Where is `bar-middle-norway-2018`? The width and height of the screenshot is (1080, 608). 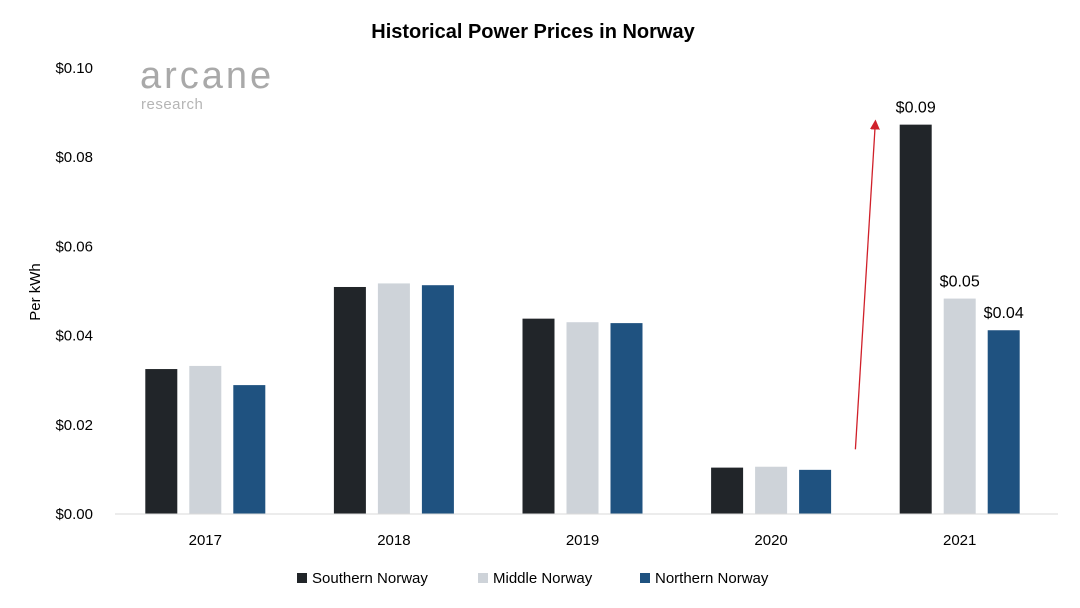
bar-middle-norway-2018 is located at coordinates (393, 398).